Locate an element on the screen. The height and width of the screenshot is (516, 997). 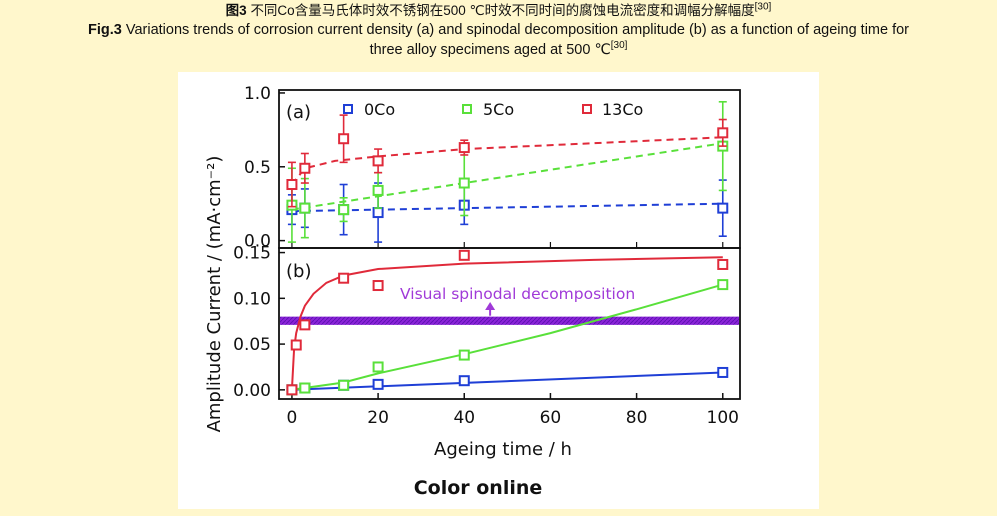
y-tick-label-b-1: 0.05 is located at coordinates (252, 345).